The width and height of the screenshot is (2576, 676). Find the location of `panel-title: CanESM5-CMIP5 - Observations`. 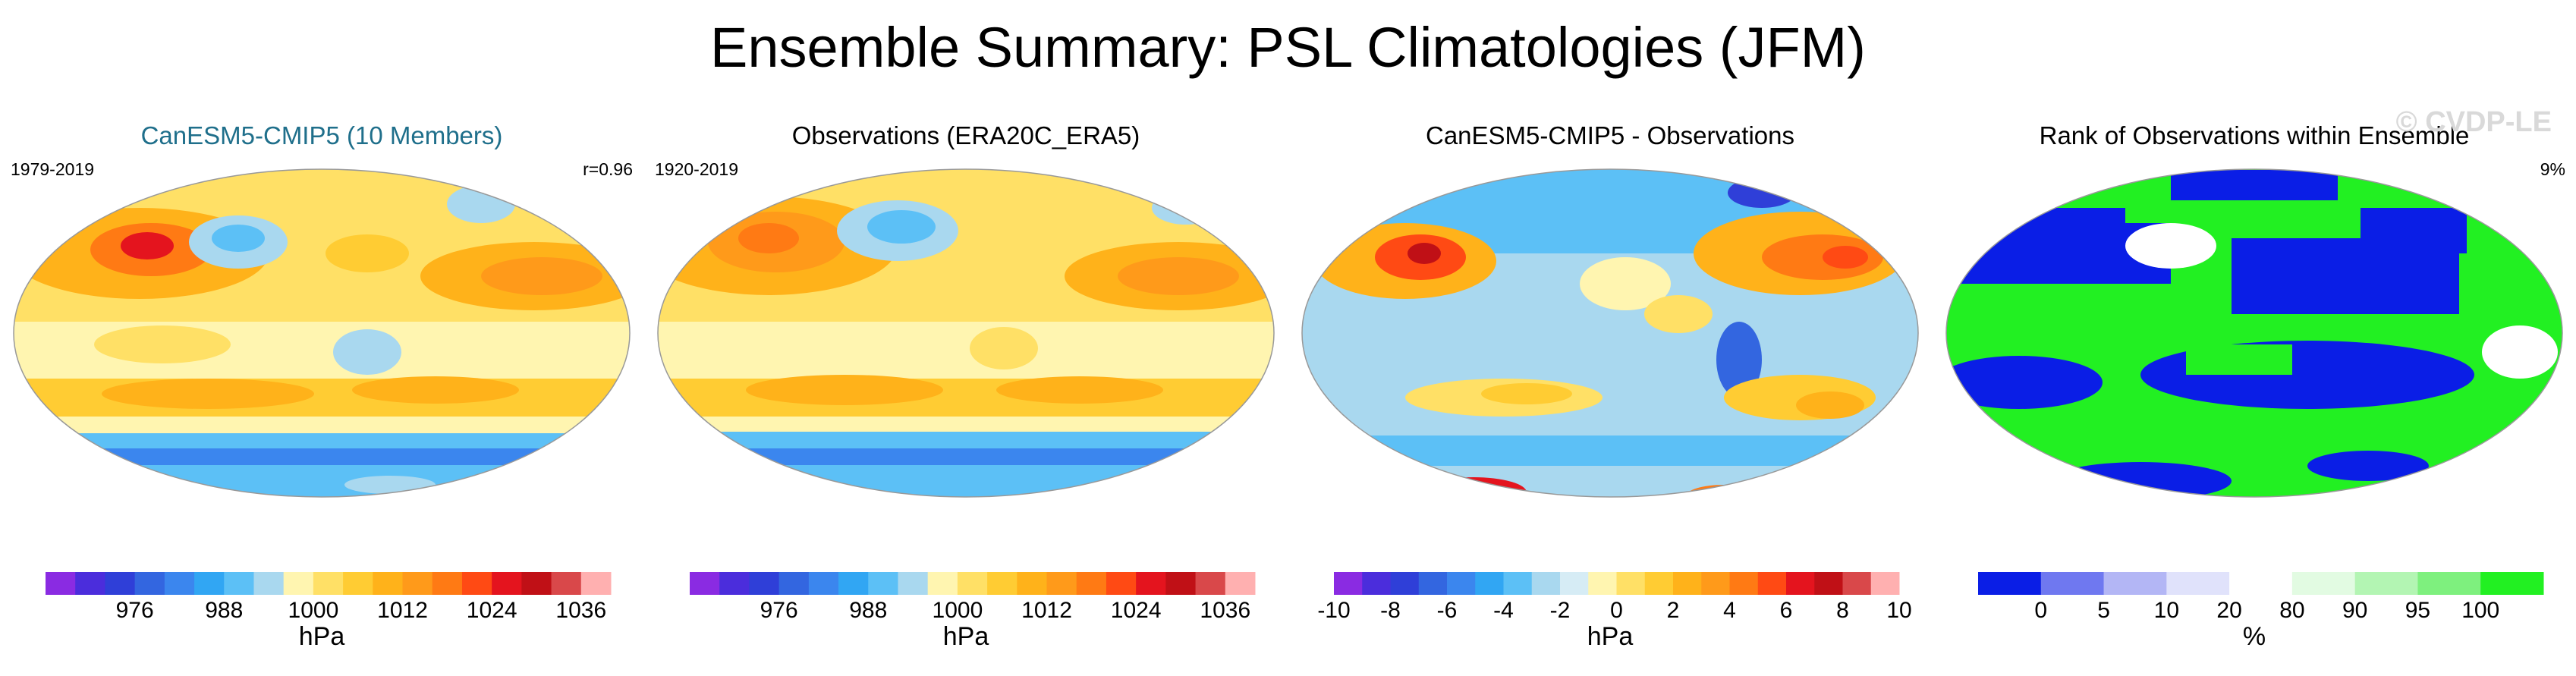

panel-title: CanESM5-CMIP5 - Observations is located at coordinates (1610, 135).